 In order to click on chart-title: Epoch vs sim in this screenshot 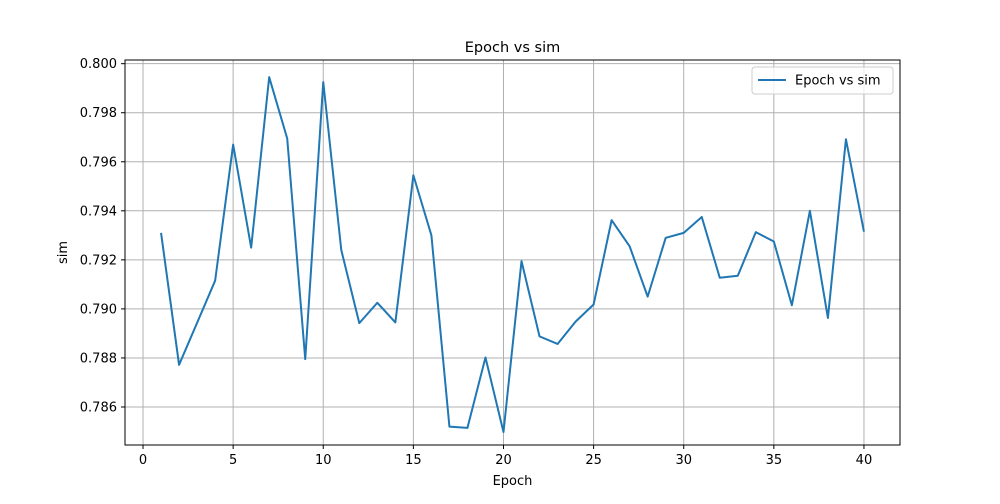, I will do `click(512, 48)`.